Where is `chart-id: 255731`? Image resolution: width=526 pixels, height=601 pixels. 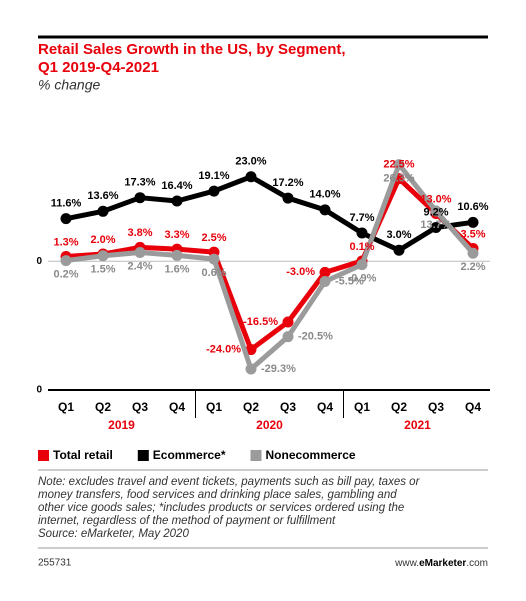
chart-id: 255731 is located at coordinates (55, 563).